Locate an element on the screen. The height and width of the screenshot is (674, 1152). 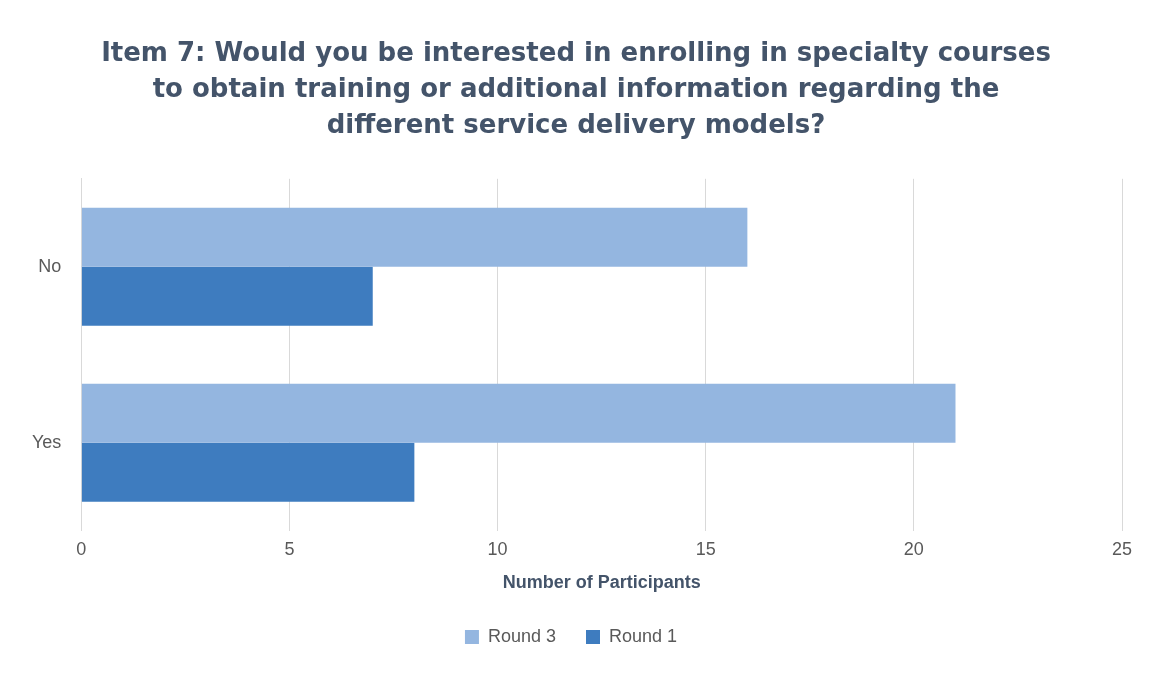
chart-title: Item 7: Would you be interested in enrolling in specialty courses to obtain training or additional information regarding the different service delivery models? is located at coordinates (576, 88).